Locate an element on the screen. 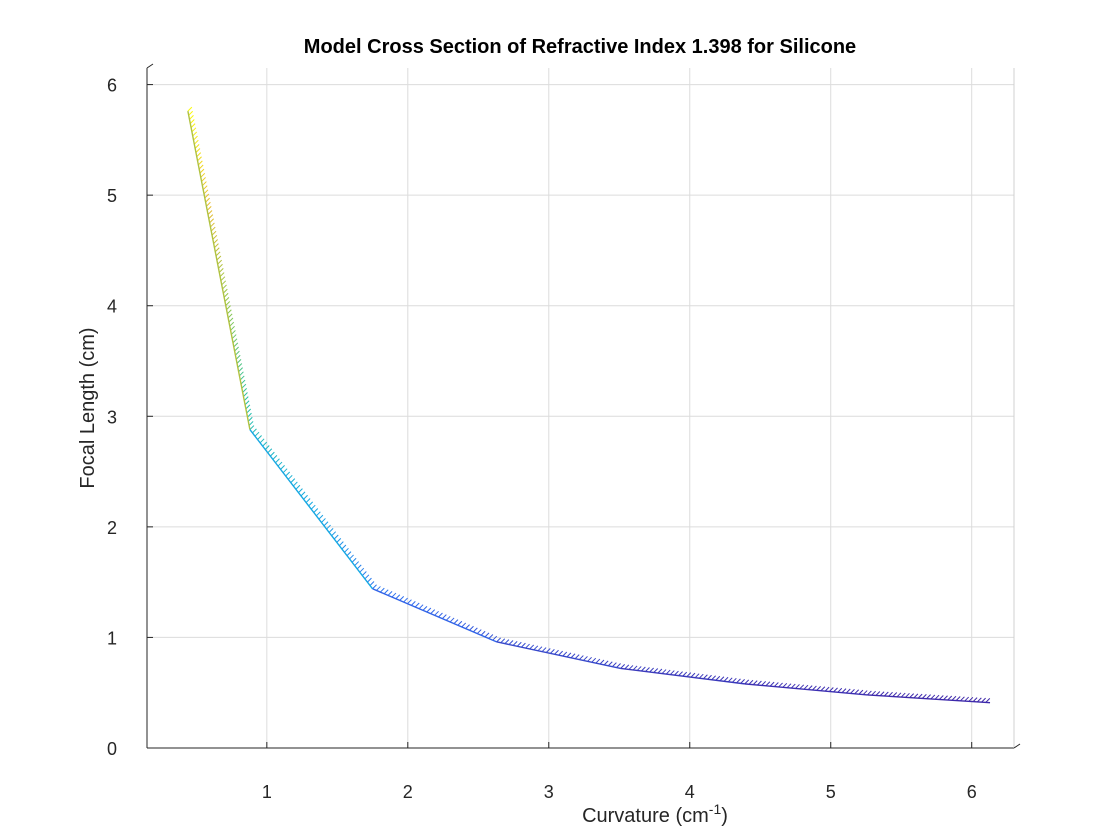 The width and height of the screenshot is (1120, 840). y-tick-label: 0 is located at coordinates (112, 749).